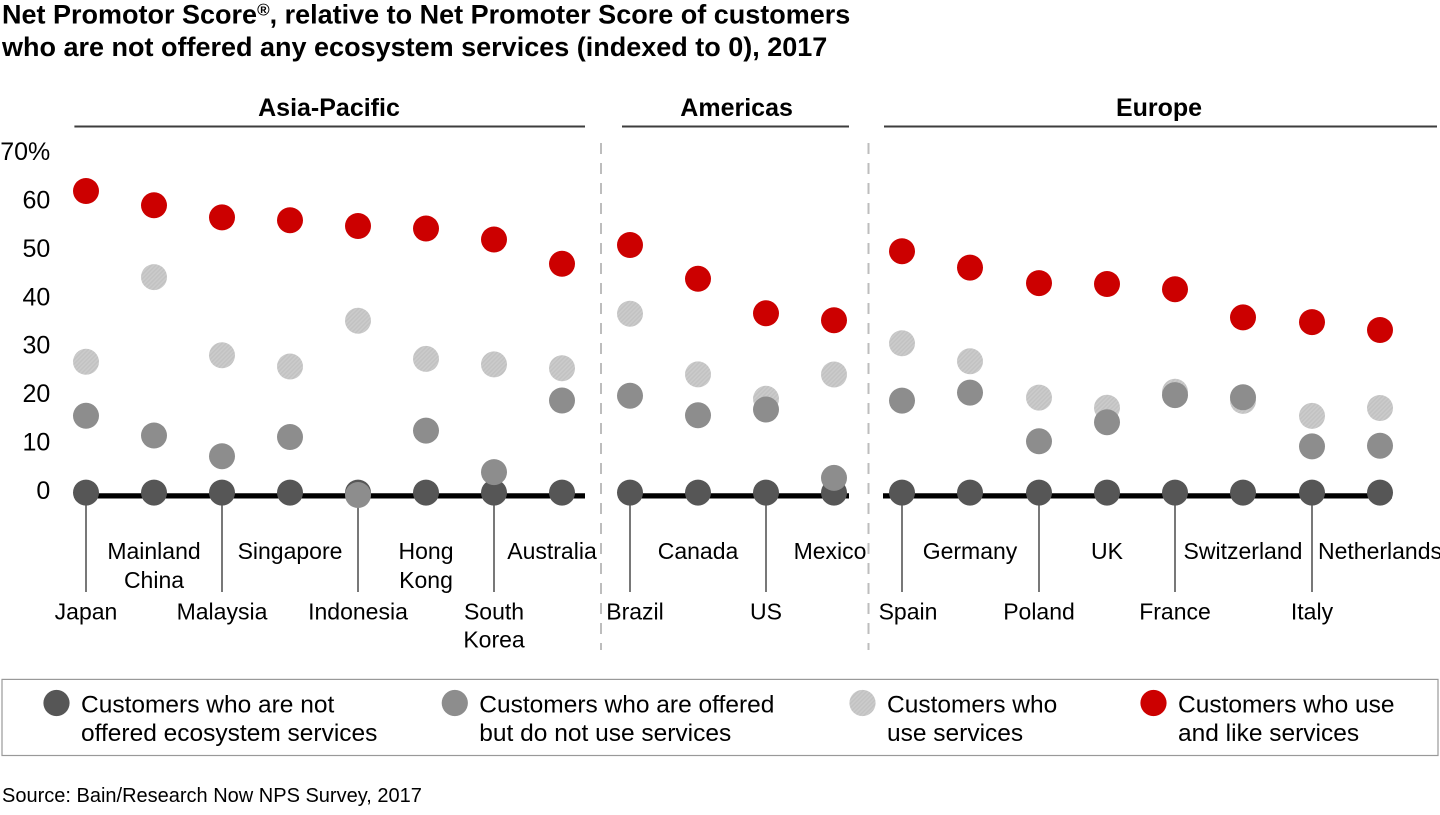  I want to click on svg-text: Indonesia, so click(358, 612).